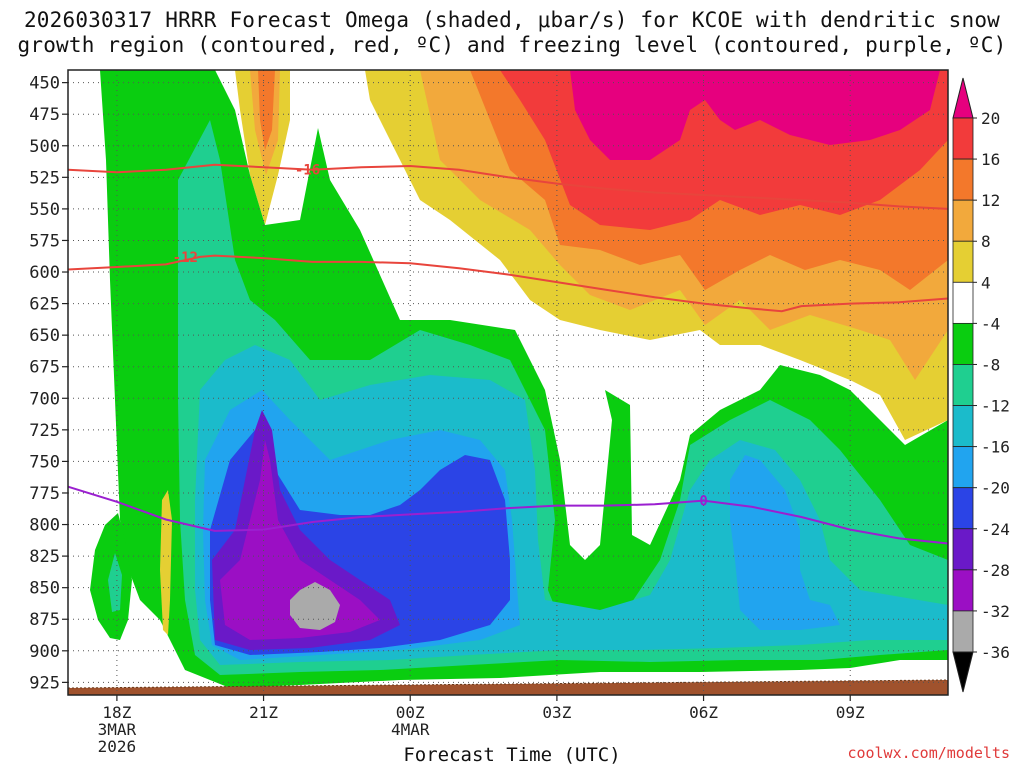 The width and height of the screenshot is (1024, 768). Describe the element at coordinates (44, 526) in the screenshot. I see `y-tick-label: 800` at that location.